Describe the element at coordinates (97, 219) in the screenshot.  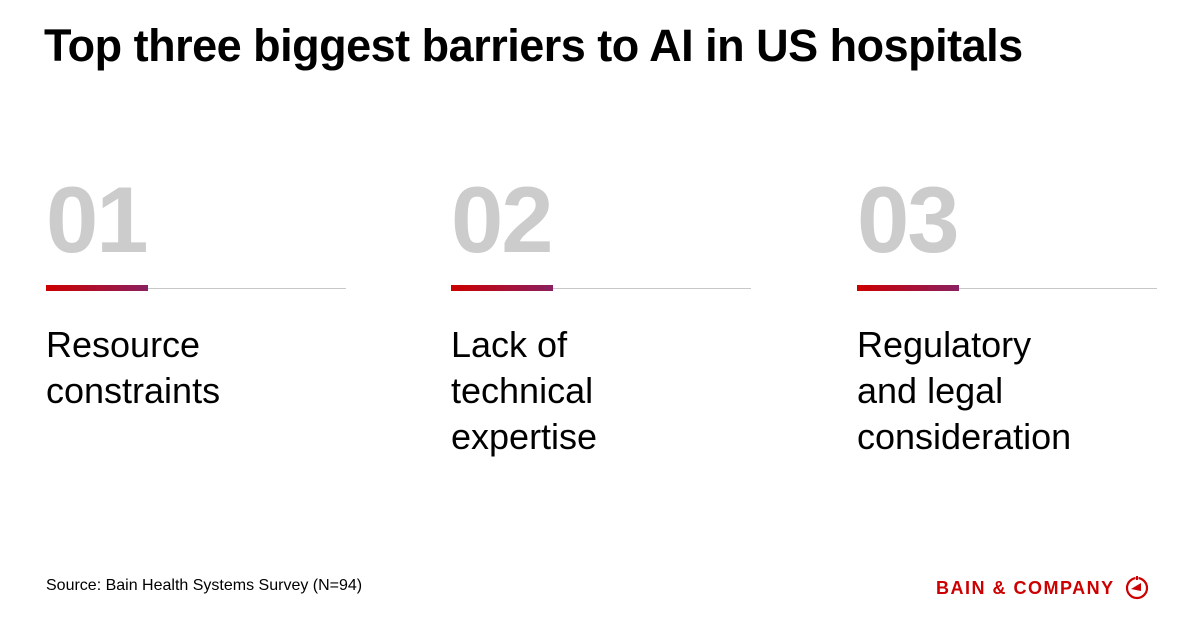
I see `barrier-number: 01` at that location.